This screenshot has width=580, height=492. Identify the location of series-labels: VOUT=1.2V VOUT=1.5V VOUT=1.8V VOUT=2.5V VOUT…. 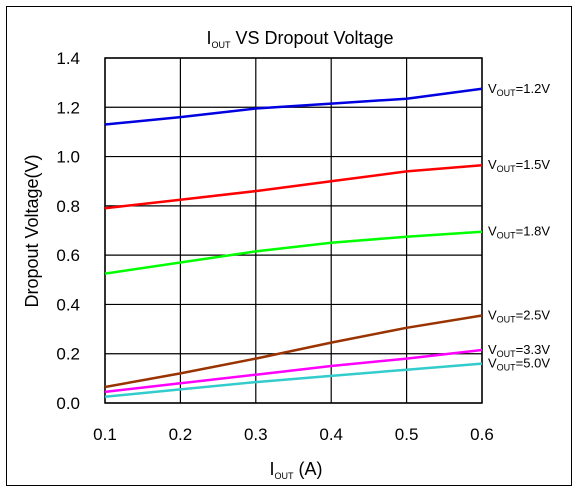
(519, 227).